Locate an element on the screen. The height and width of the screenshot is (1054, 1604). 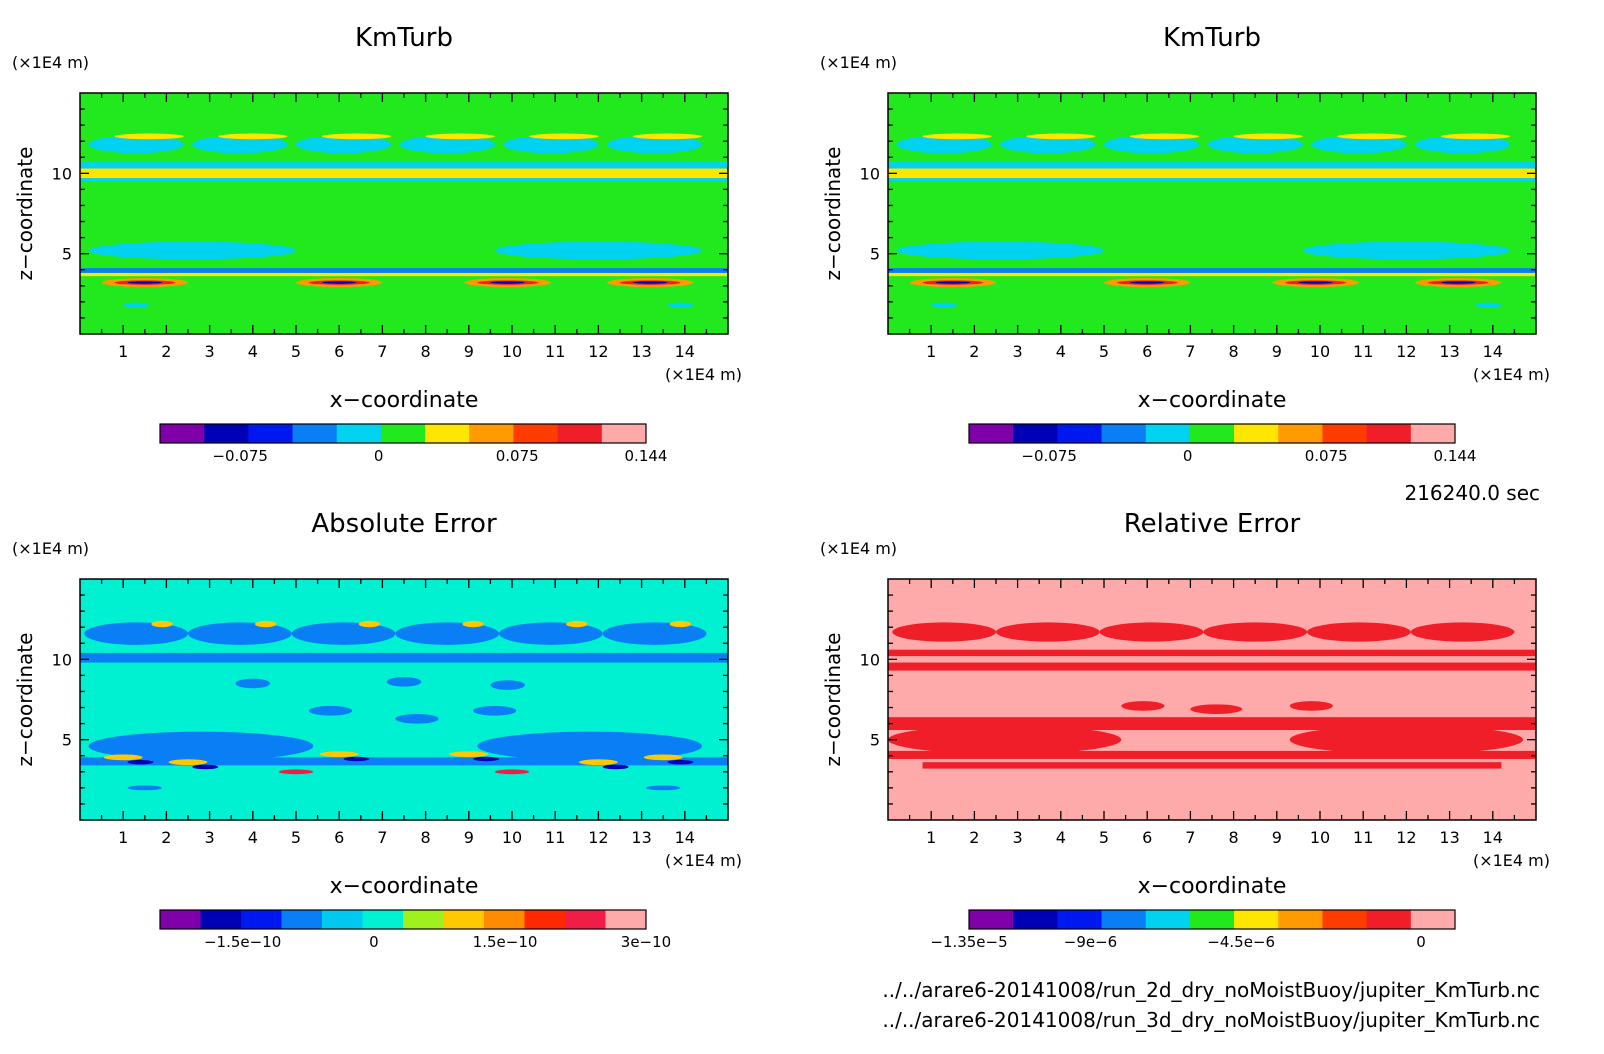
y-axis-label: z−coordinate is located at coordinates (833, 700).